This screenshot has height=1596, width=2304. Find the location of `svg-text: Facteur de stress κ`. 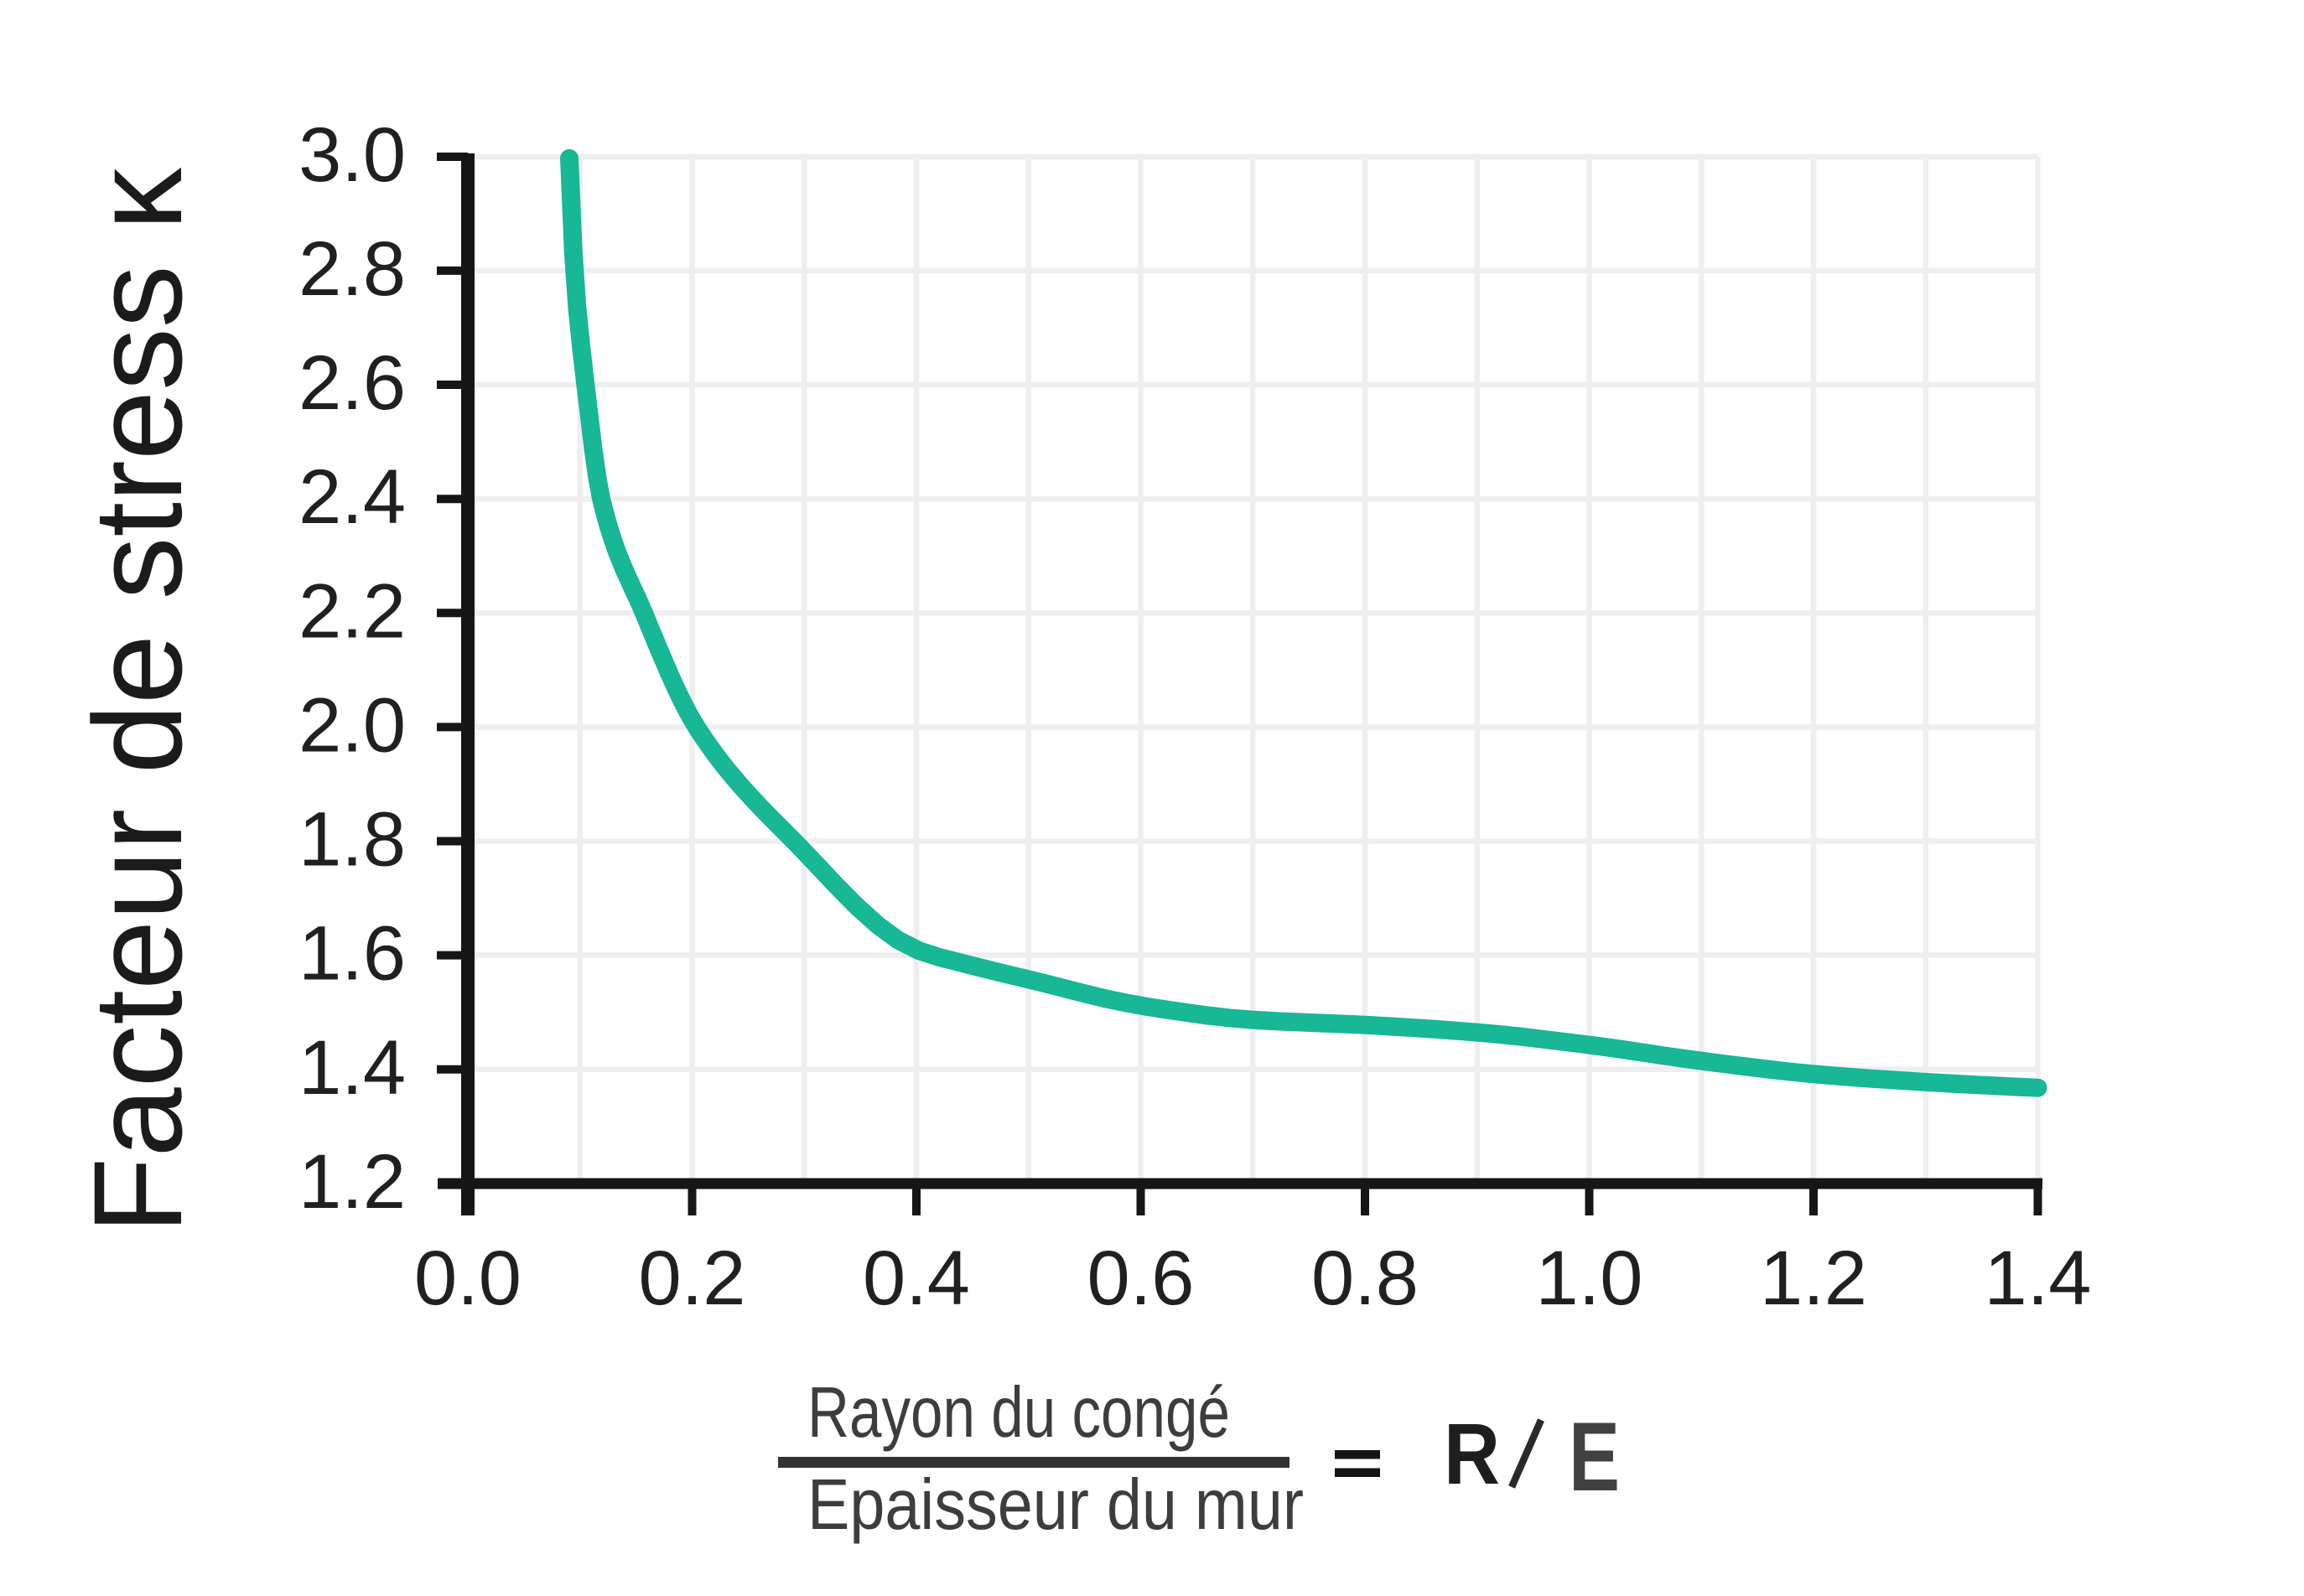

svg-text: Facteur de stress κ is located at coordinates (137, 700).